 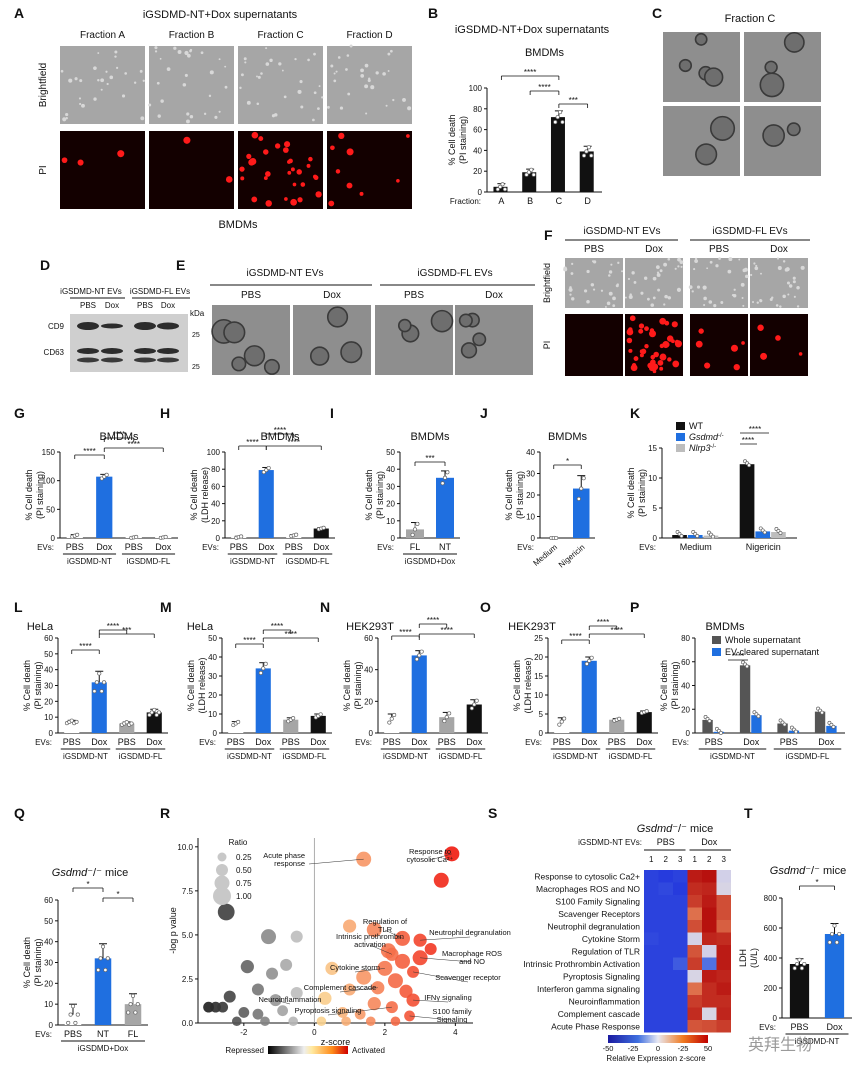 I want to click on y-tick-label: 20, so click(x=48, y=983).